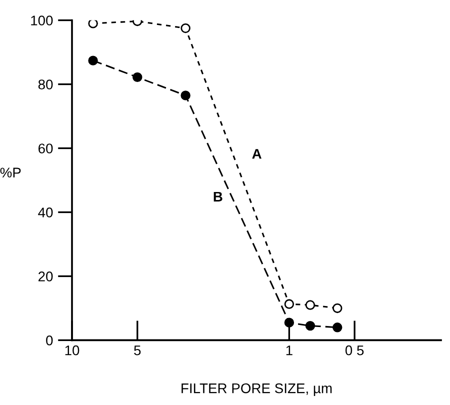  I want to click on y-tick-label: 0, so click(49, 341).